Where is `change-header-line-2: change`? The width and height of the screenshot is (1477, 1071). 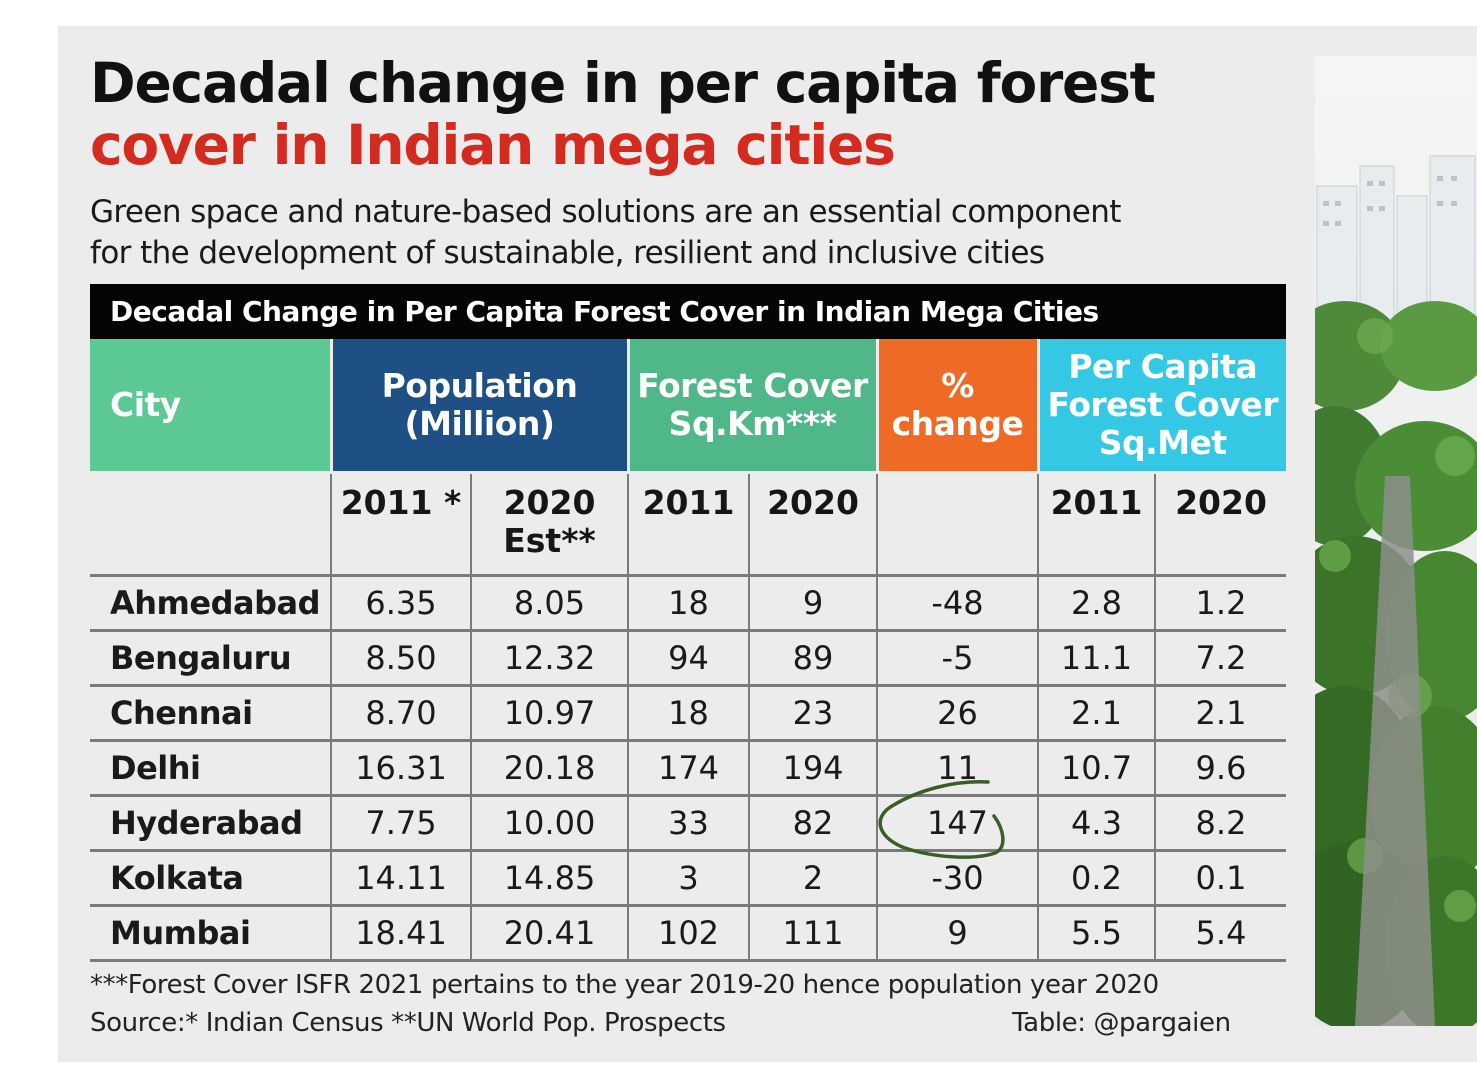 change-header-line-2: change is located at coordinates (957, 423).